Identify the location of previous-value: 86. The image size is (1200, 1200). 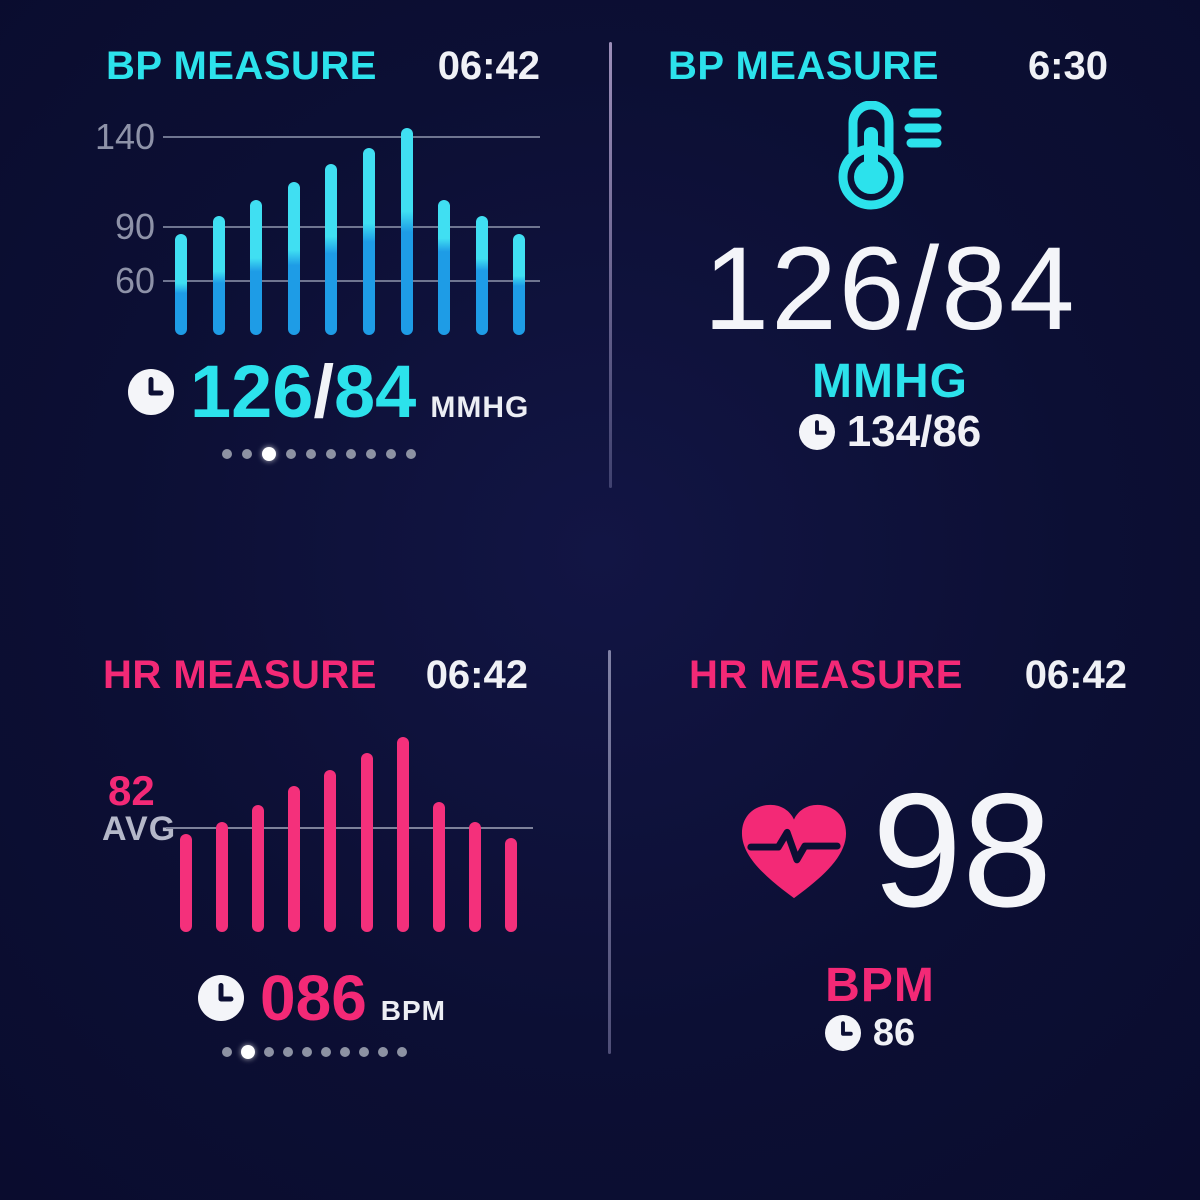
(894, 1033).